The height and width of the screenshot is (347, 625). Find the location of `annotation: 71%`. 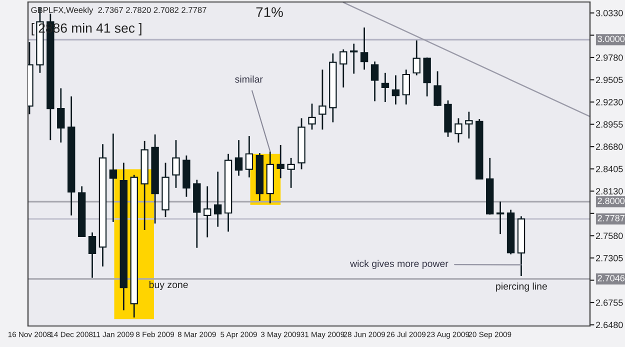

annotation: 71% is located at coordinates (269, 12).